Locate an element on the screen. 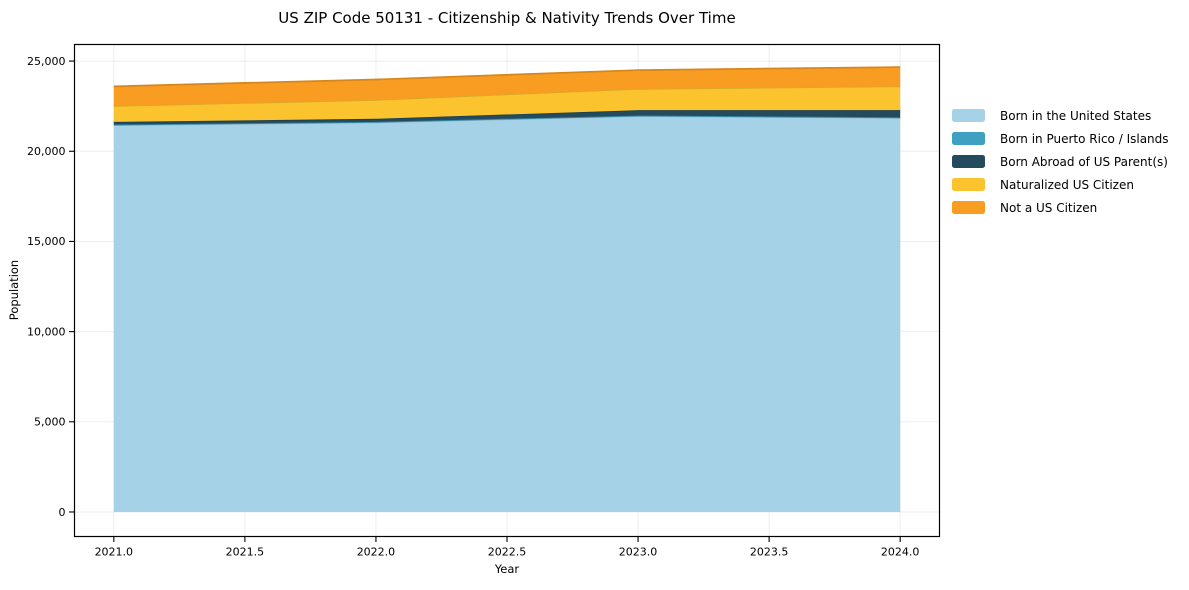 The width and height of the screenshot is (1189, 590). x-tick-label: 2023.0 is located at coordinates (638, 552).